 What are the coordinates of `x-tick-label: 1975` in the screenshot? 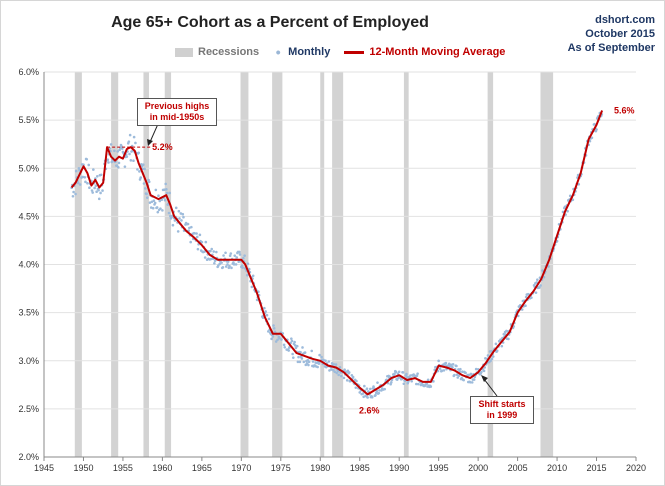 It's located at (281, 468).